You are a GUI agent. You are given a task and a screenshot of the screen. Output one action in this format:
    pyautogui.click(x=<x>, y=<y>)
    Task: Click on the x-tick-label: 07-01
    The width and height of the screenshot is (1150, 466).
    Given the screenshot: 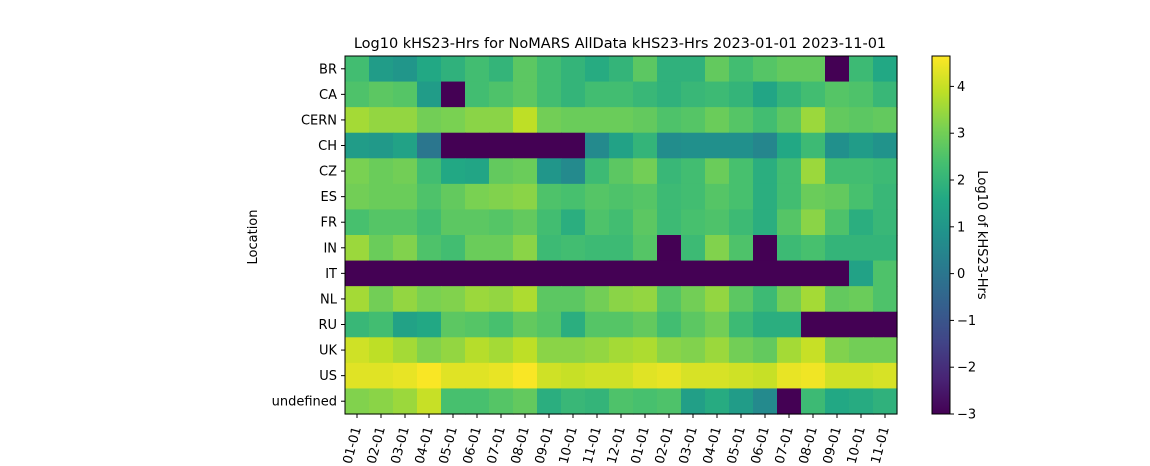 What is the action you would take?
    pyautogui.click(x=785, y=445)
    